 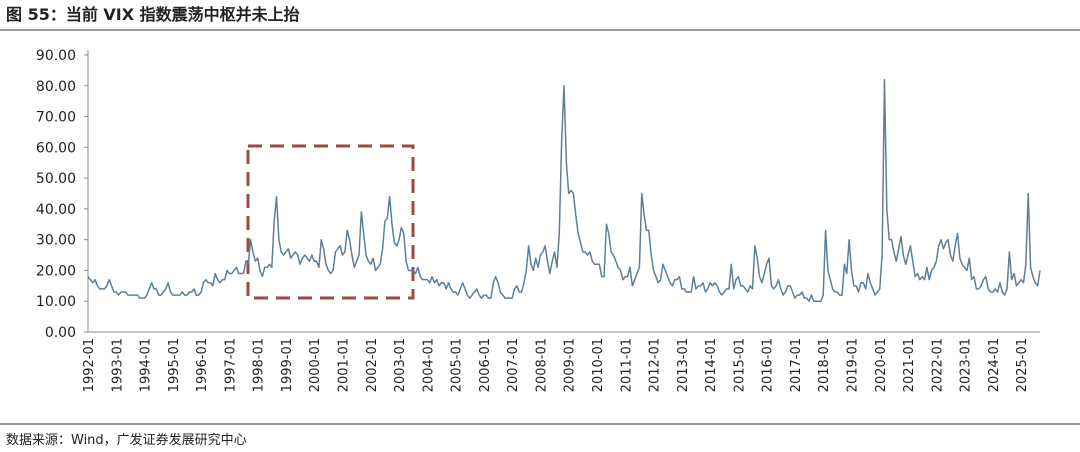 I want to click on y-tick-label: 20.00, so click(x=56, y=271).